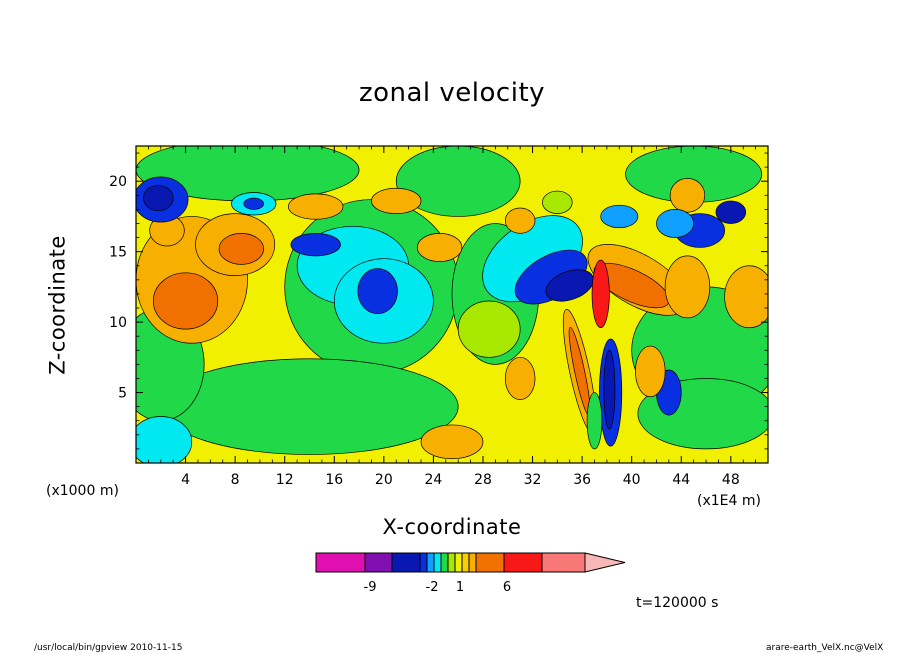 This screenshot has width=904, height=654. What do you see at coordinates (452, 93) in the screenshot?
I see `chart-title: zonal velocity` at bounding box center [452, 93].